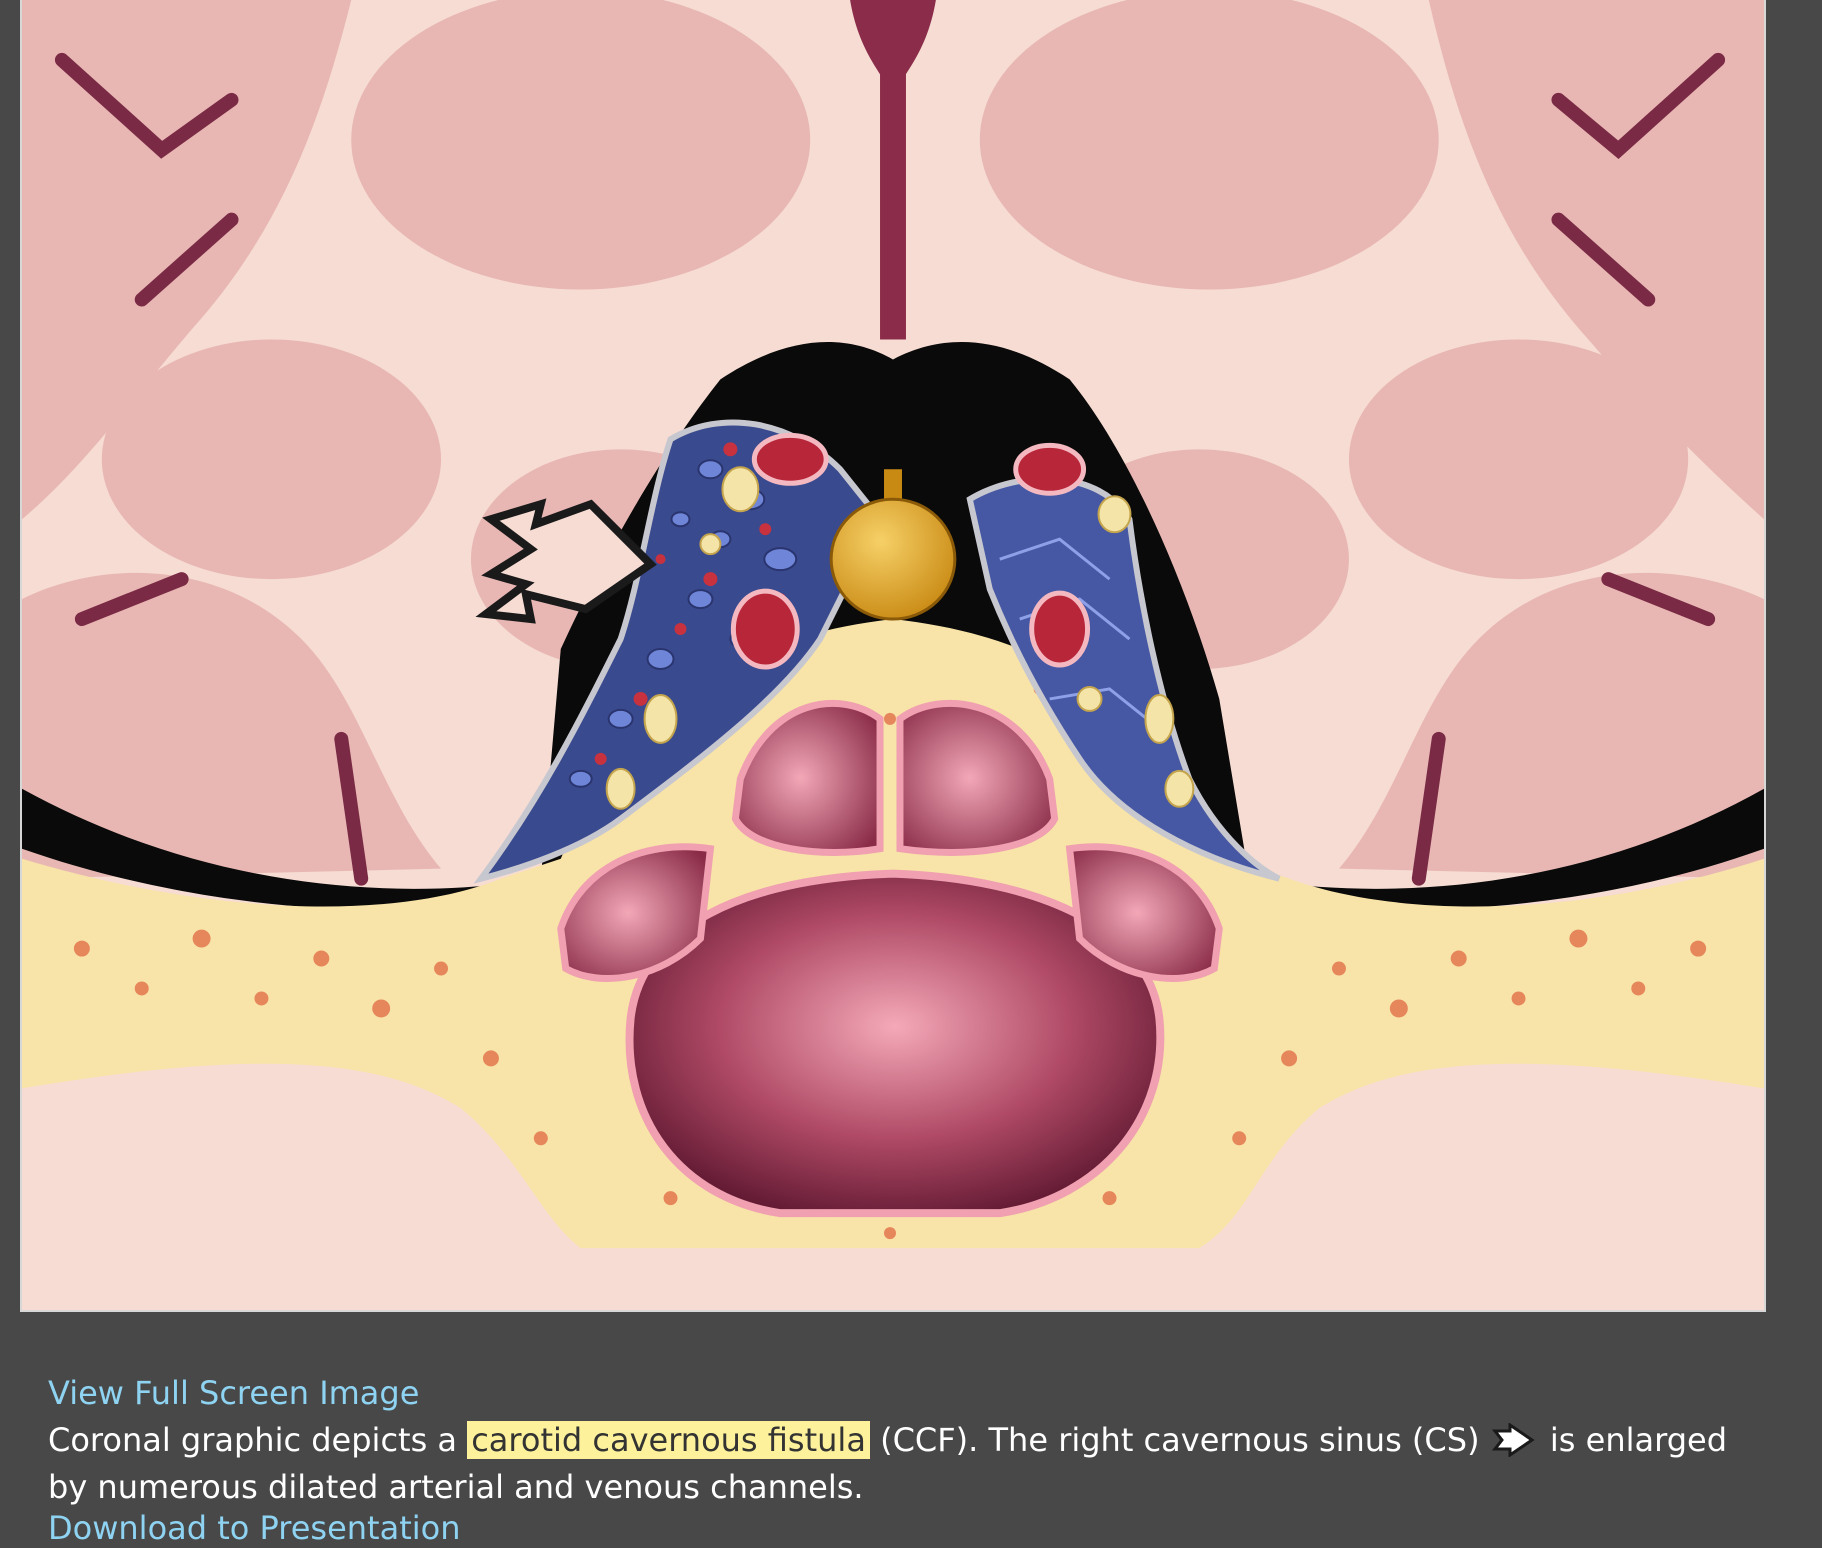  Describe the element at coordinates (254, 1528) in the screenshot. I see `download-to-presentation-link: Download to Presentation` at that location.